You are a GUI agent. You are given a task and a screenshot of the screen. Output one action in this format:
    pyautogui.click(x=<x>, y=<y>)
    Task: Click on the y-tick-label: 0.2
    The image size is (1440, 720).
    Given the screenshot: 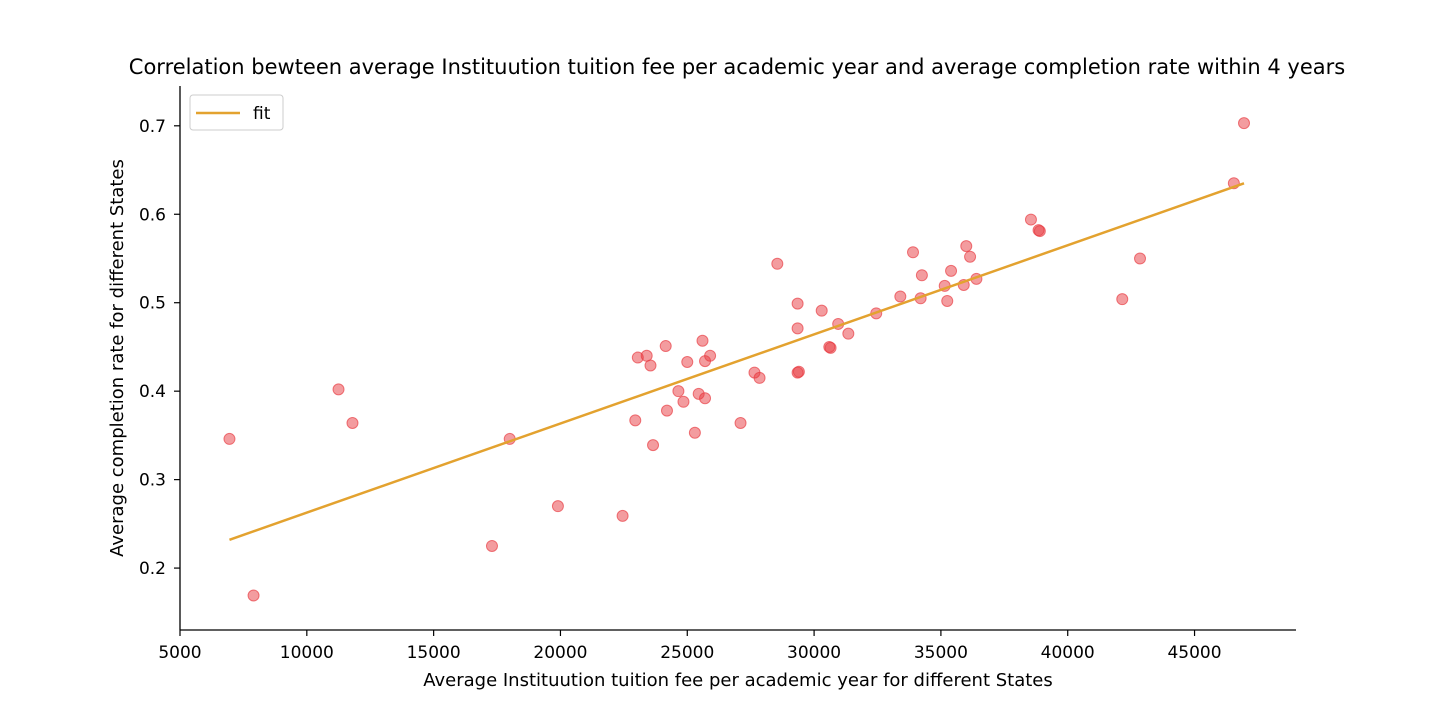 What is the action you would take?
    pyautogui.click(x=152, y=569)
    